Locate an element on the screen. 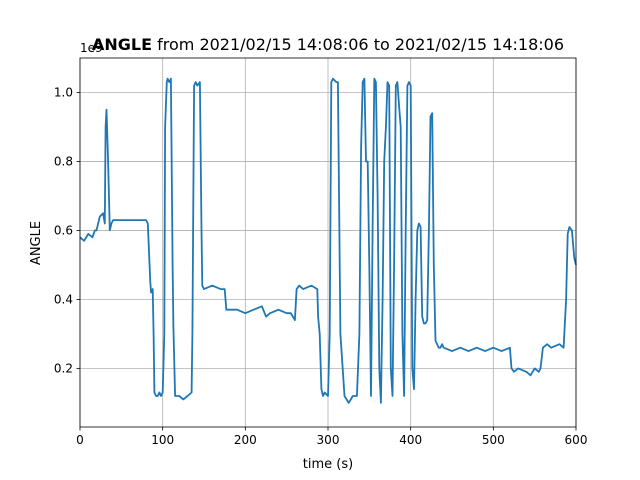  offset-label: 1e9 is located at coordinates (91, 48).